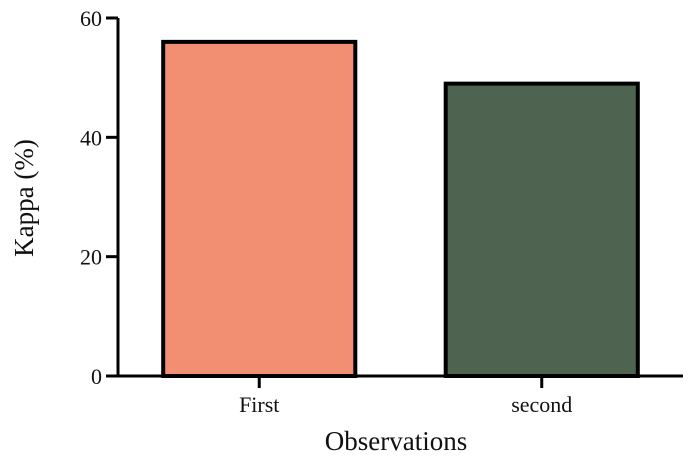 This screenshot has height=463, width=695. Describe the element at coordinates (96, 376) in the screenshot. I see `y-tick-label: 0` at that location.